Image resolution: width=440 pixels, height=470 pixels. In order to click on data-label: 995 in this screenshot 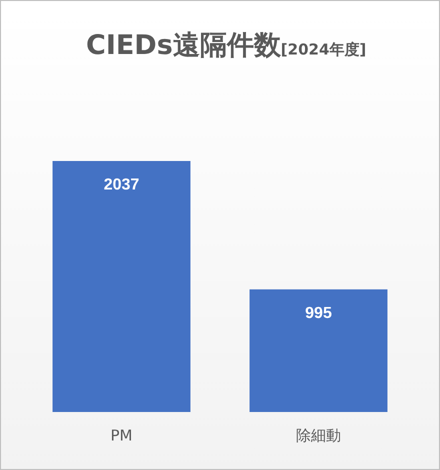, I will do `click(318, 313)`.